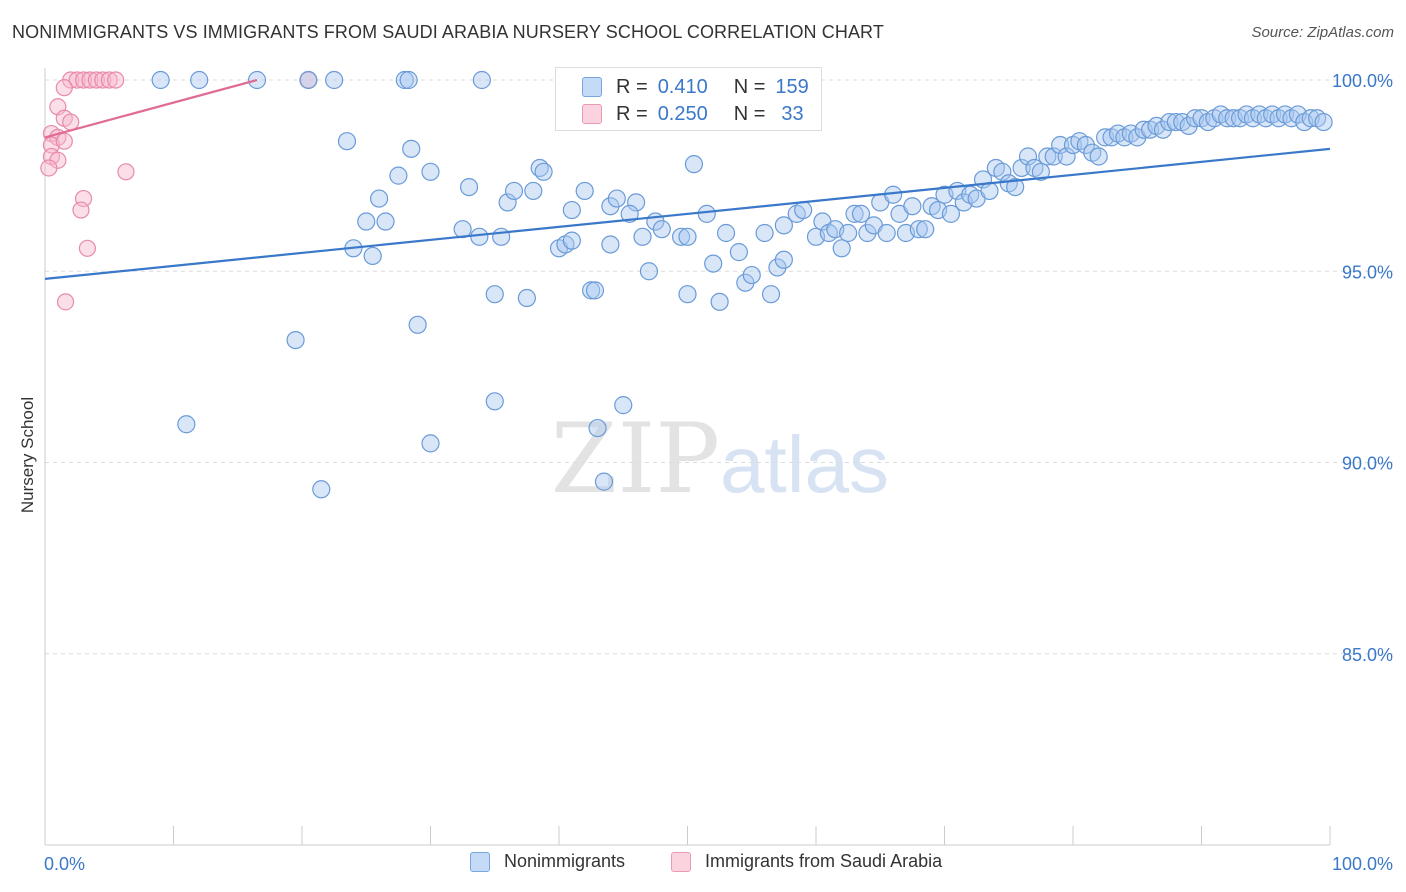 This screenshot has width=1406, height=892. What do you see at coordinates (565, 861) in the screenshot?
I see `legend-item-label: Nonimmigrants` at bounding box center [565, 861].